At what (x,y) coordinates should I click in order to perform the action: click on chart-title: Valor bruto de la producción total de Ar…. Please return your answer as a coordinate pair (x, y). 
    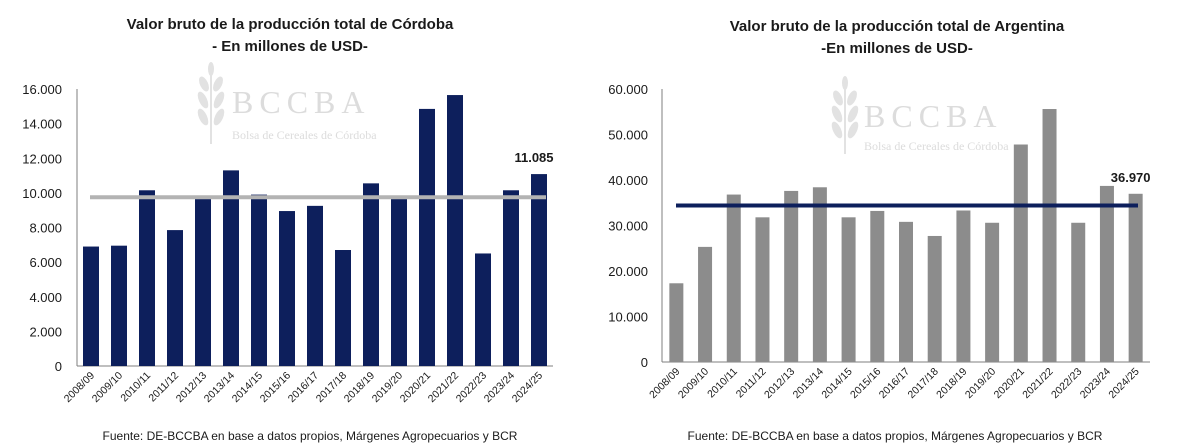
    Looking at the image, I should click on (897, 26).